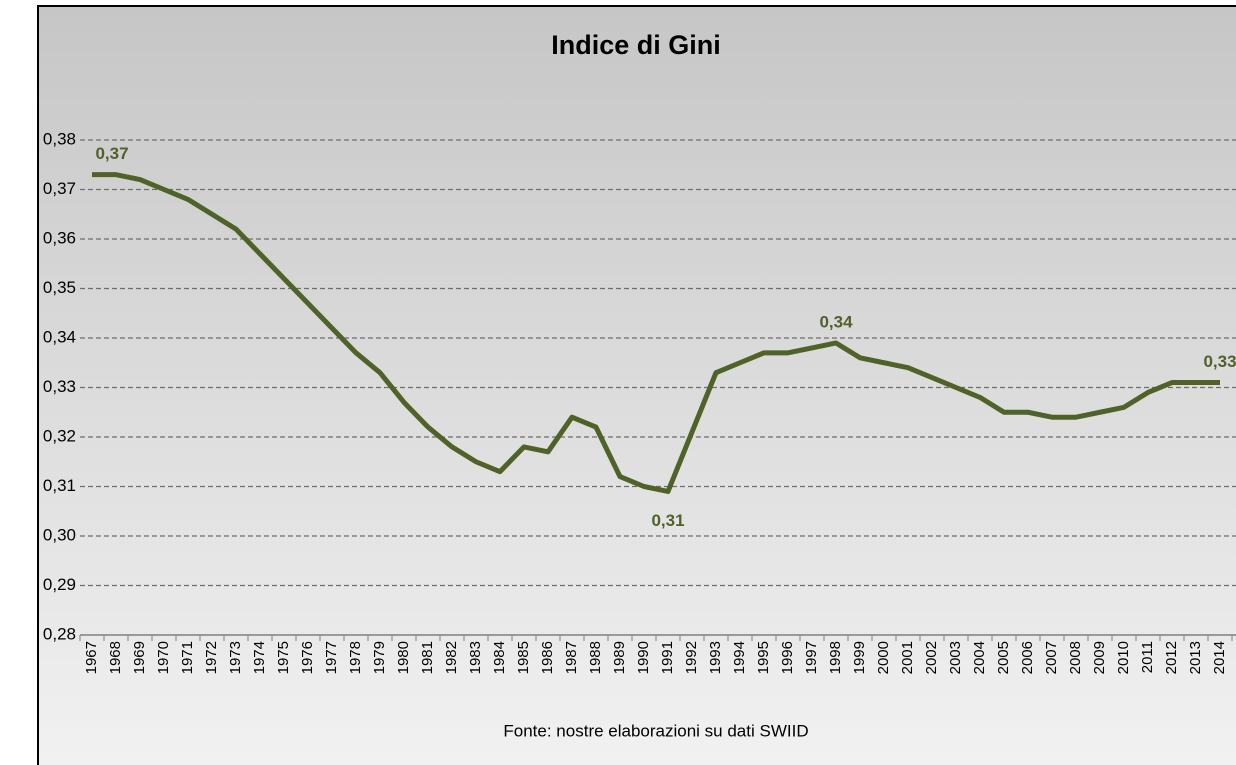 Image resolution: width=1236 pixels, height=765 pixels. What do you see at coordinates (835, 657) in the screenshot?
I see `x-tick-label: 1998` at bounding box center [835, 657].